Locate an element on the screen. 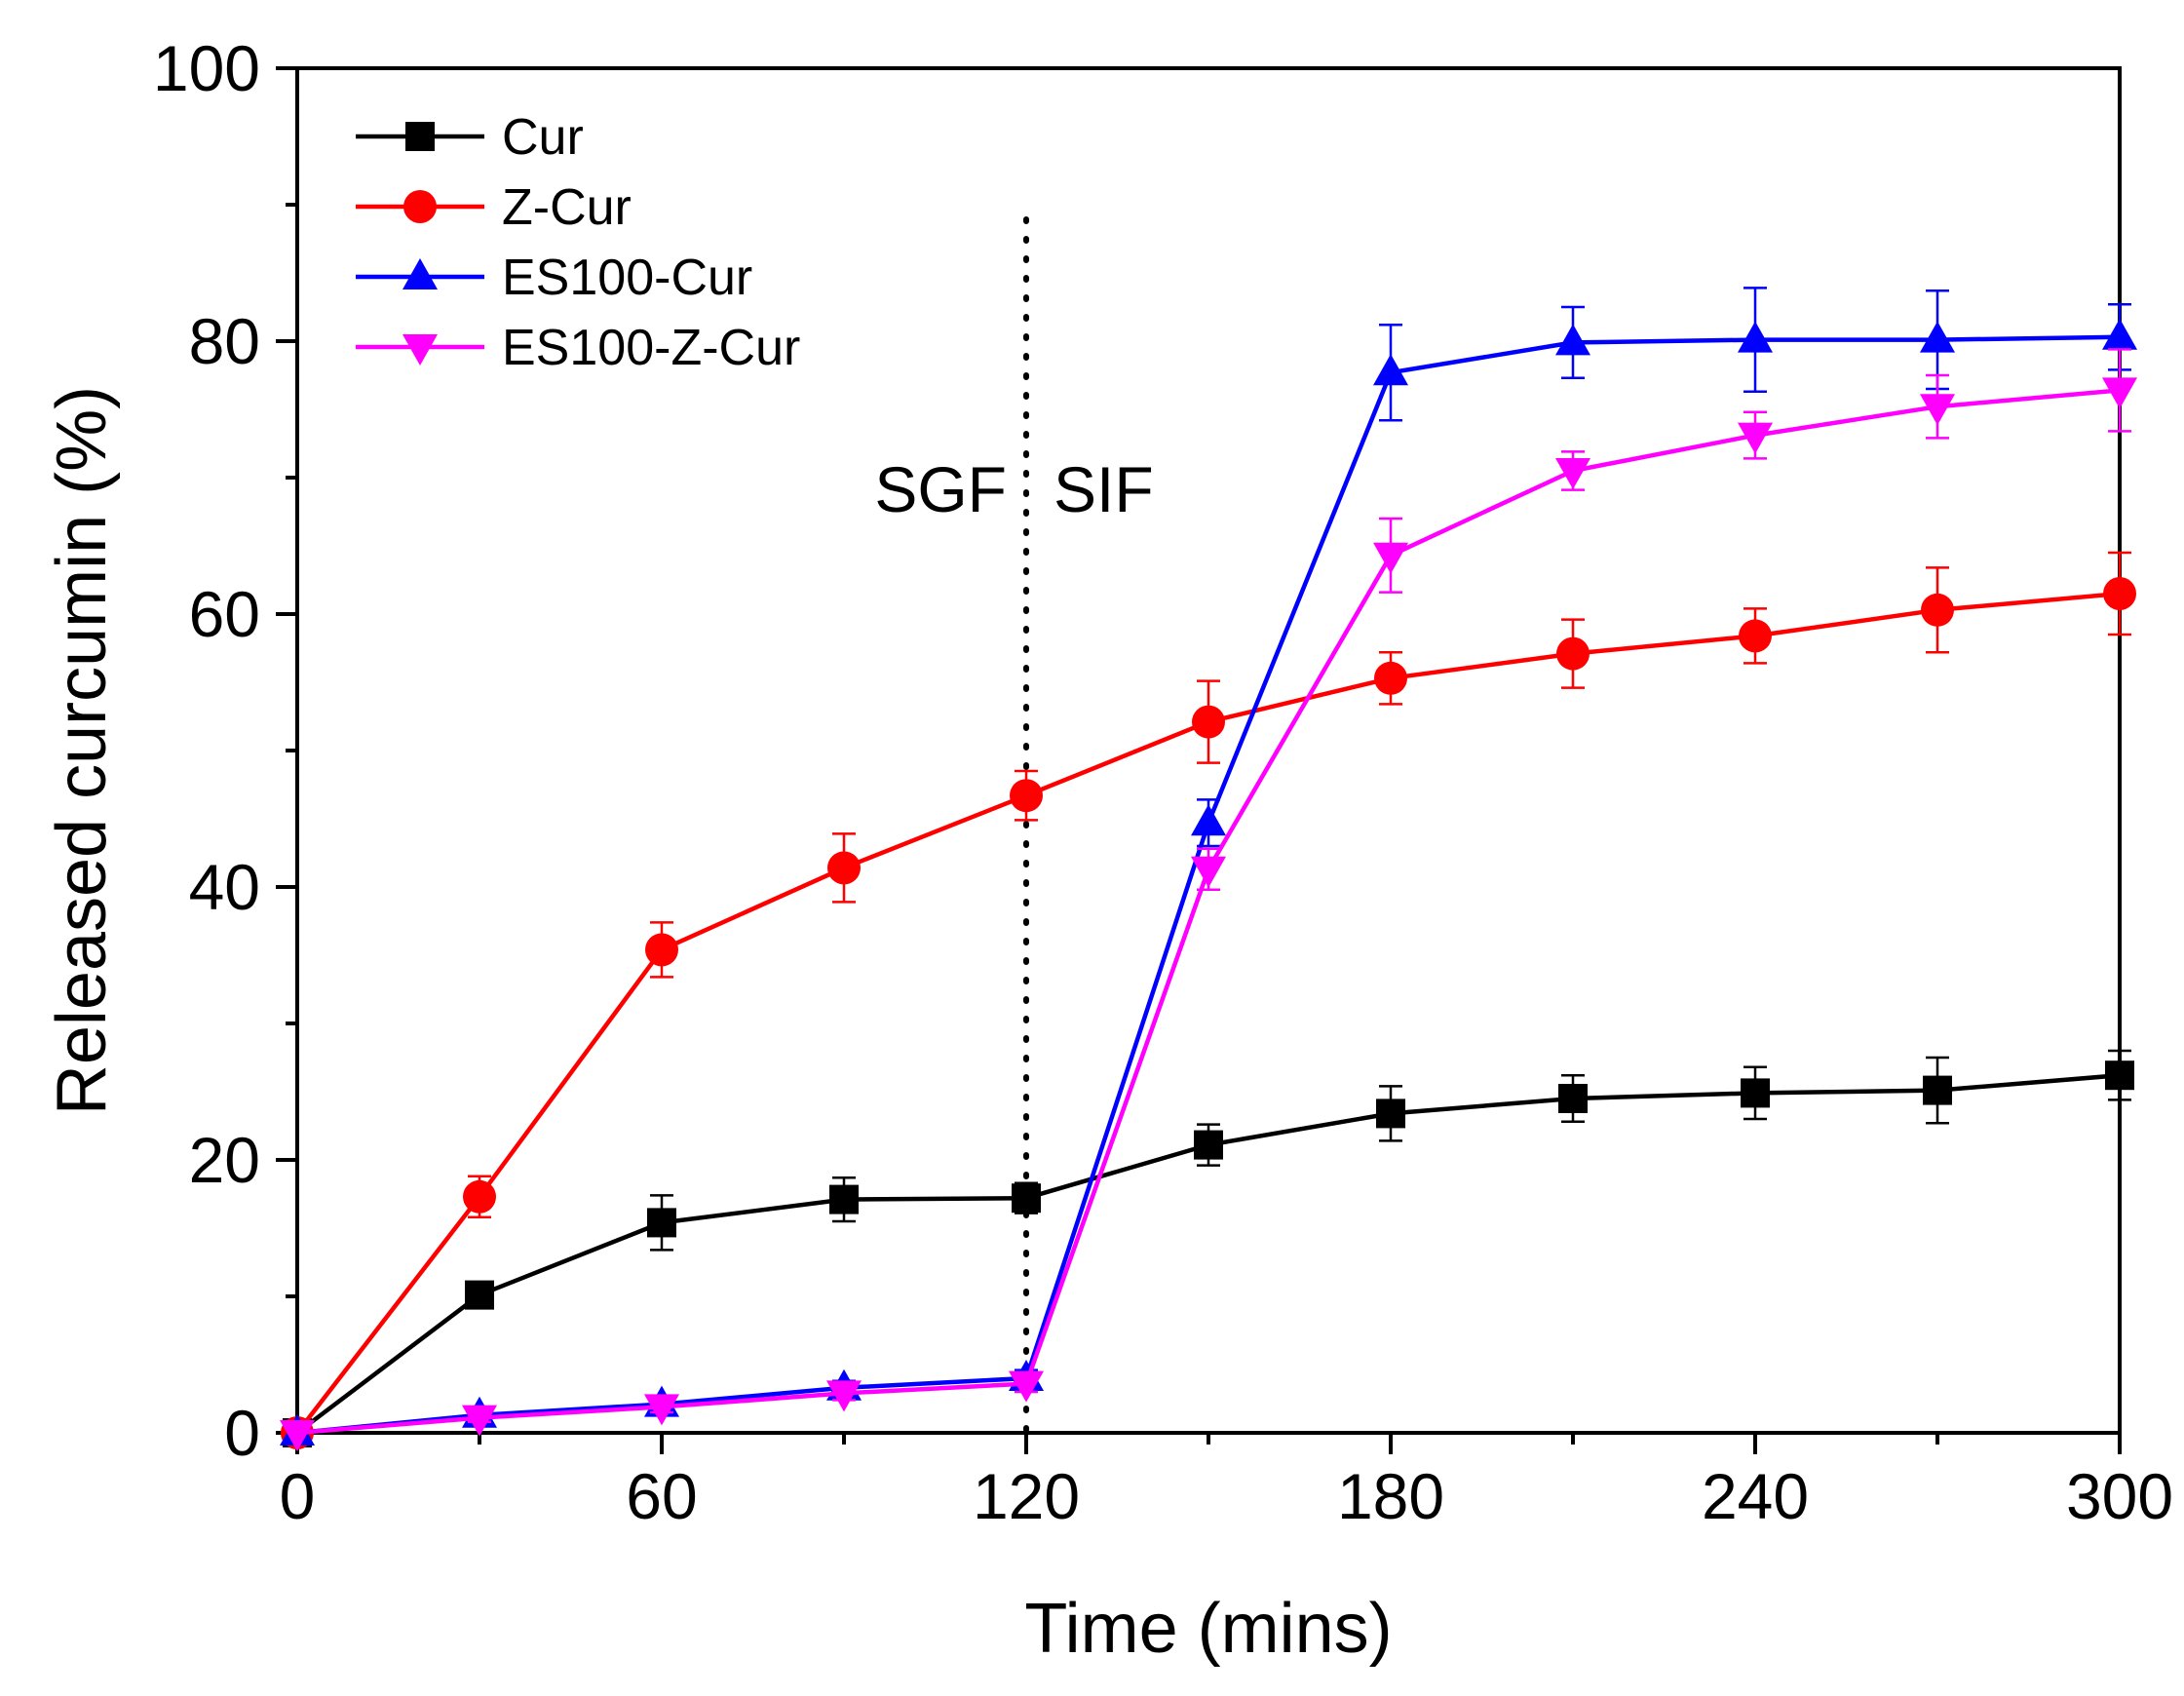  legend-item-es100-z-cur: ES100-Z-Cur is located at coordinates (578, 348).